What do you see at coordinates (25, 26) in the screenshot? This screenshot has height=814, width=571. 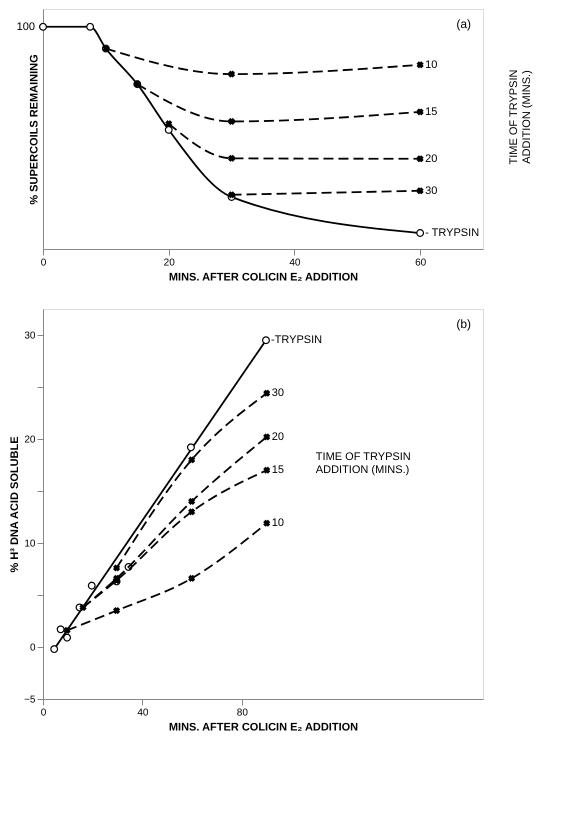 I see `annotation: 100` at bounding box center [25, 26].